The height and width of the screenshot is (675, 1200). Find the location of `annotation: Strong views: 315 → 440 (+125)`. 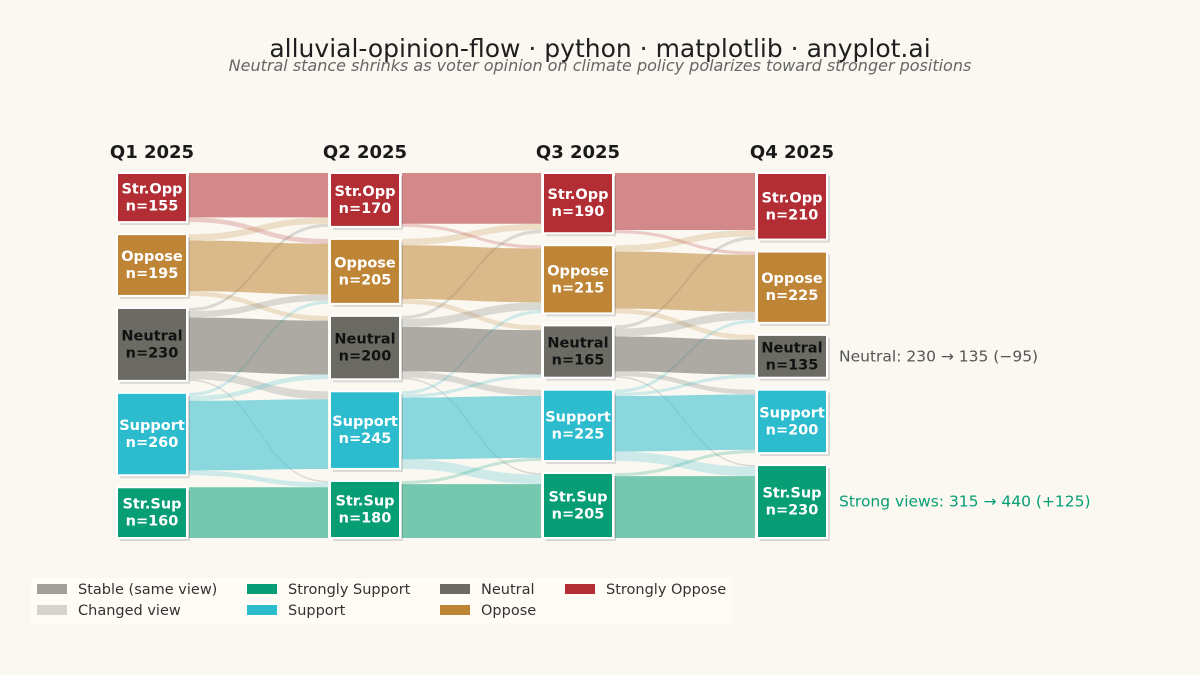

annotation: Strong views: 315 → 440 (+125) is located at coordinates (965, 502).